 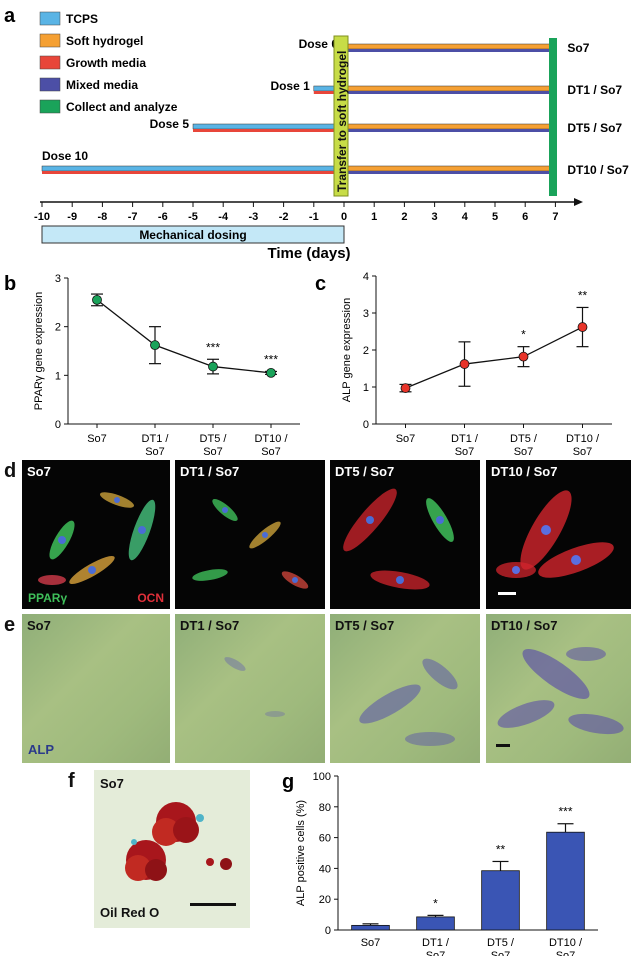 What do you see at coordinates (41, 749) in the screenshot?
I see `stain-label-alp: ALP` at bounding box center [41, 749].